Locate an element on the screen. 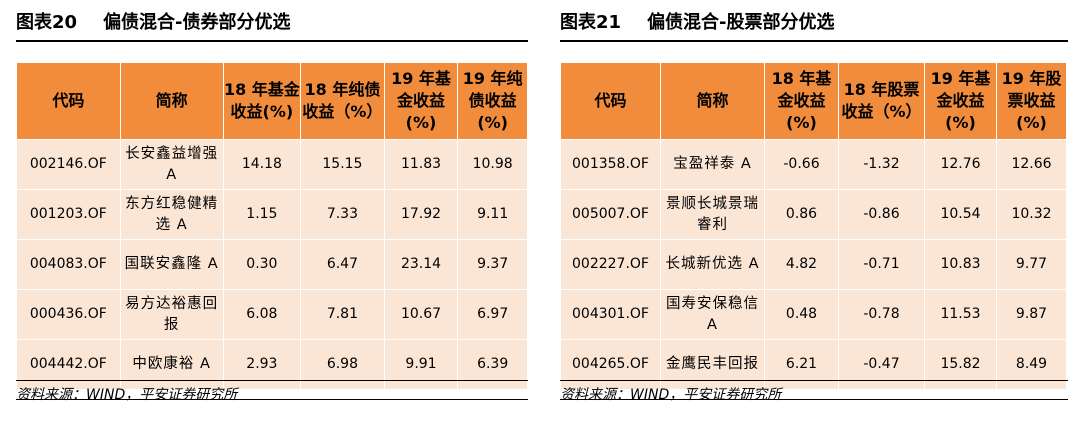 The width and height of the screenshot is (1080, 438). figure-number: 图表20 is located at coordinates (47, 22).